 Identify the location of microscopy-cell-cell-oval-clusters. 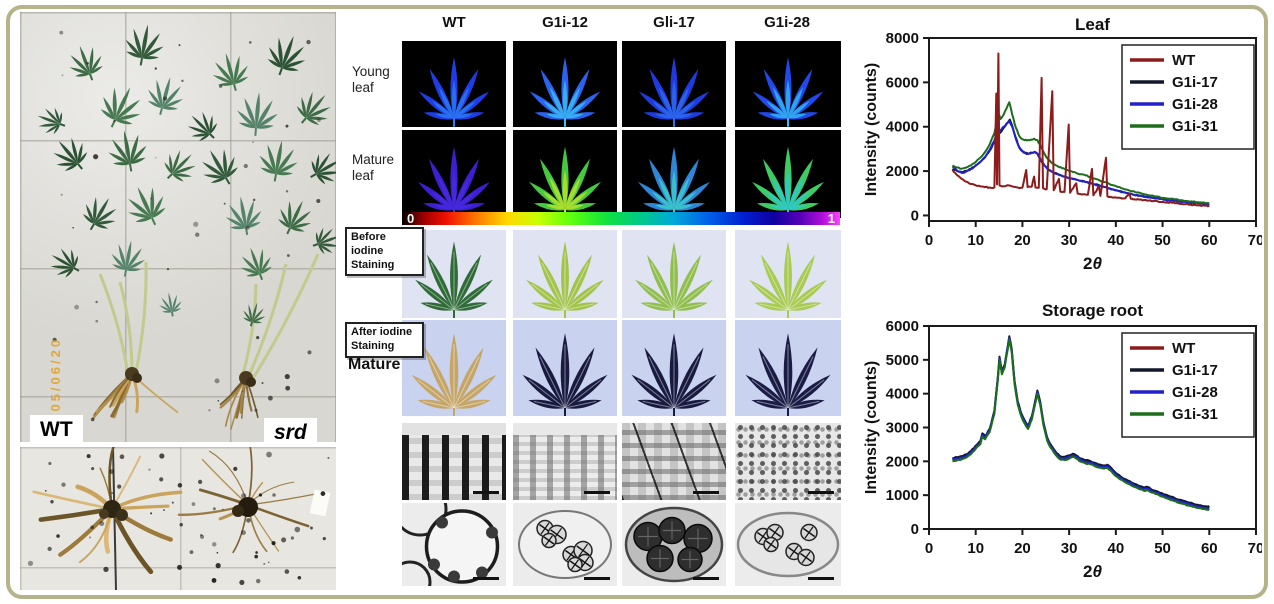
(788, 544).